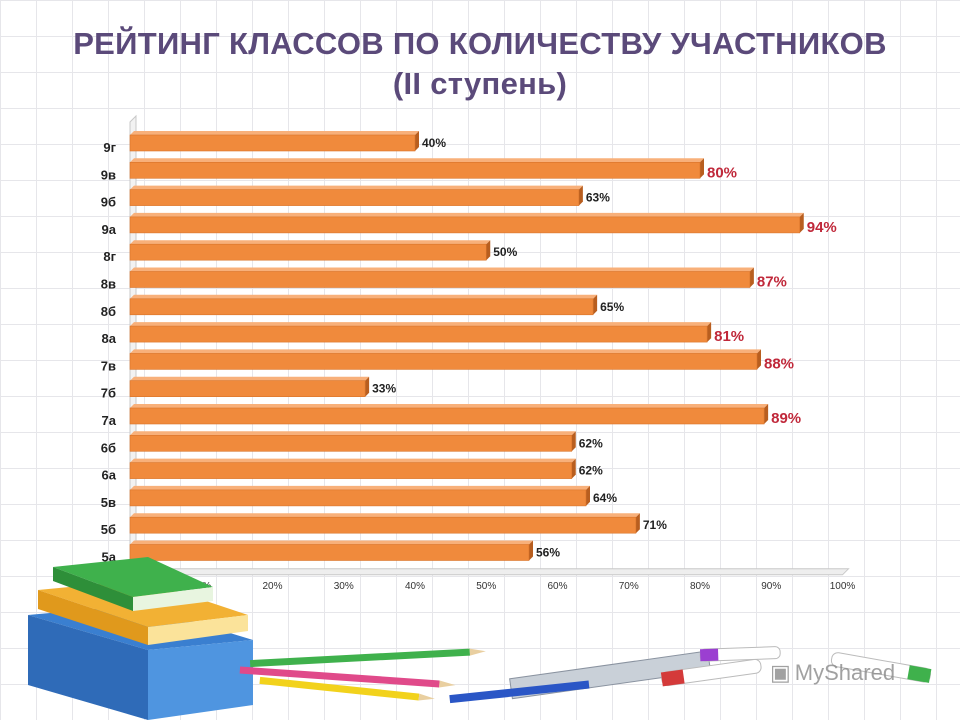 The height and width of the screenshot is (720, 960). Describe the element at coordinates (843, 586) in the screenshot. I see `x-tick-label: 100%` at that location.